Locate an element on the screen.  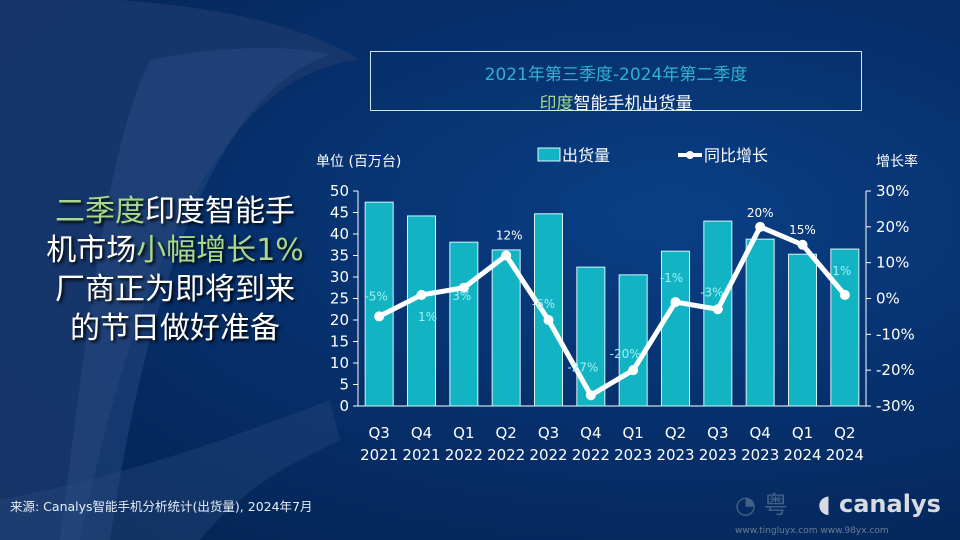
headline-line-4: 的节日做好准备 is located at coordinates (175, 328).